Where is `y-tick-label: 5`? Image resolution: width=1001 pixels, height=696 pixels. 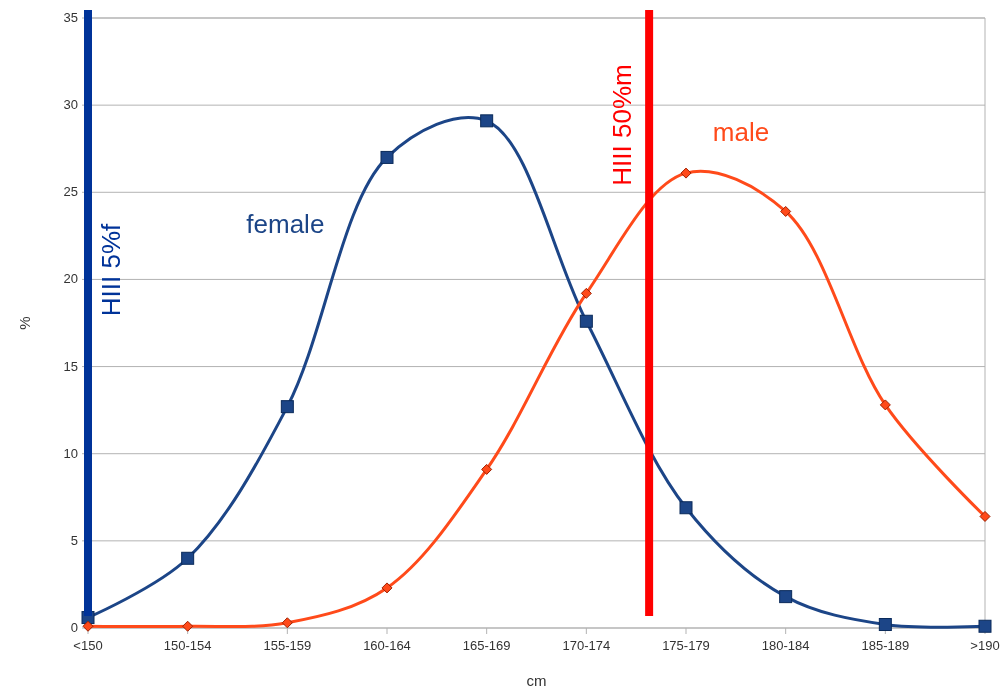
y-tick-label: 5 is located at coordinates (74, 540).